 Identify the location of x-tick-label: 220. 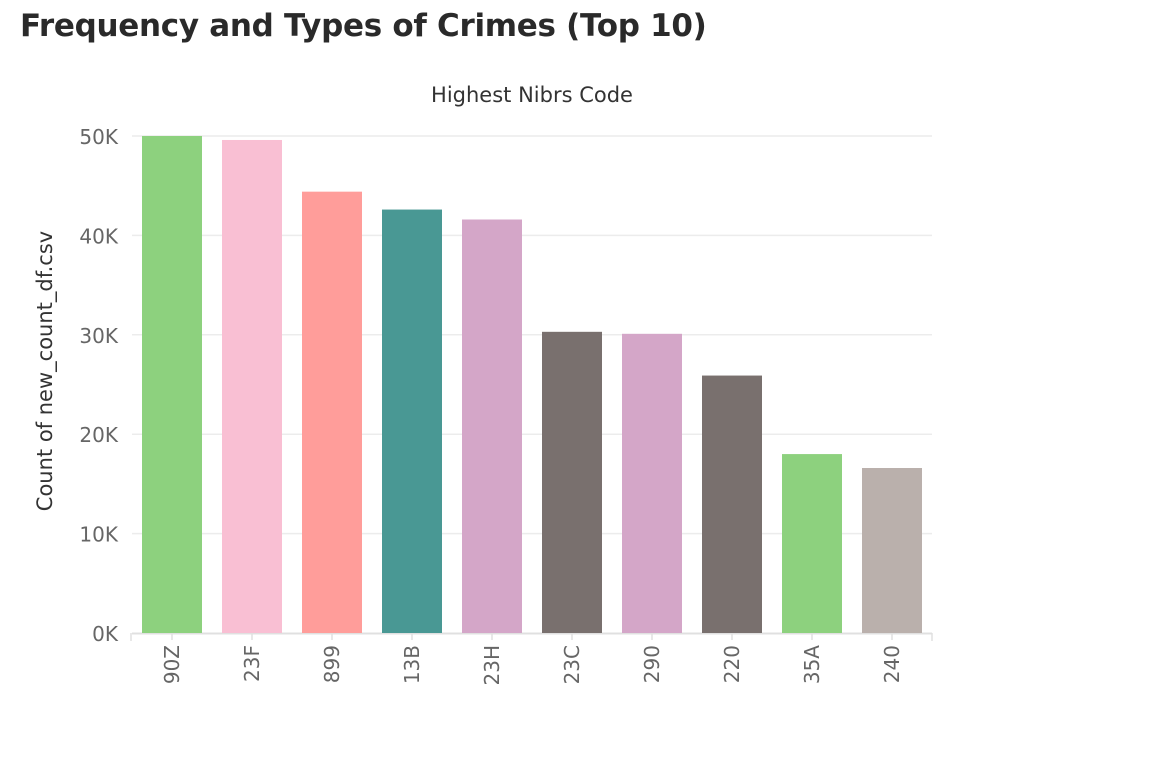
(732, 664).